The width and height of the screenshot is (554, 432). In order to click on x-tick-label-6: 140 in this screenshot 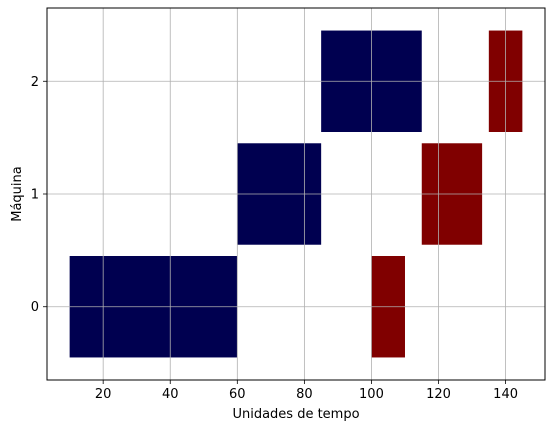, I will do `click(505, 394)`.